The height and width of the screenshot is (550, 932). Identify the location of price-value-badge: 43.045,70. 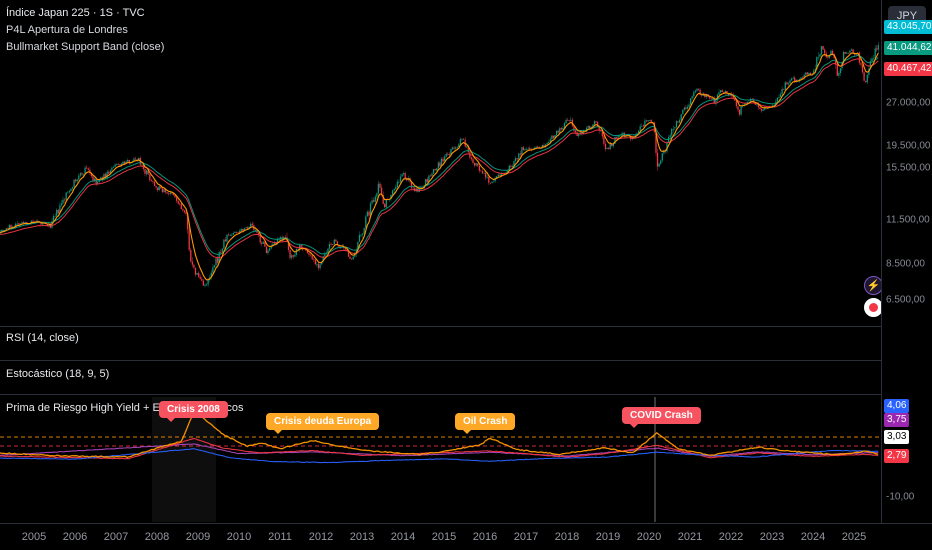
(908, 27).